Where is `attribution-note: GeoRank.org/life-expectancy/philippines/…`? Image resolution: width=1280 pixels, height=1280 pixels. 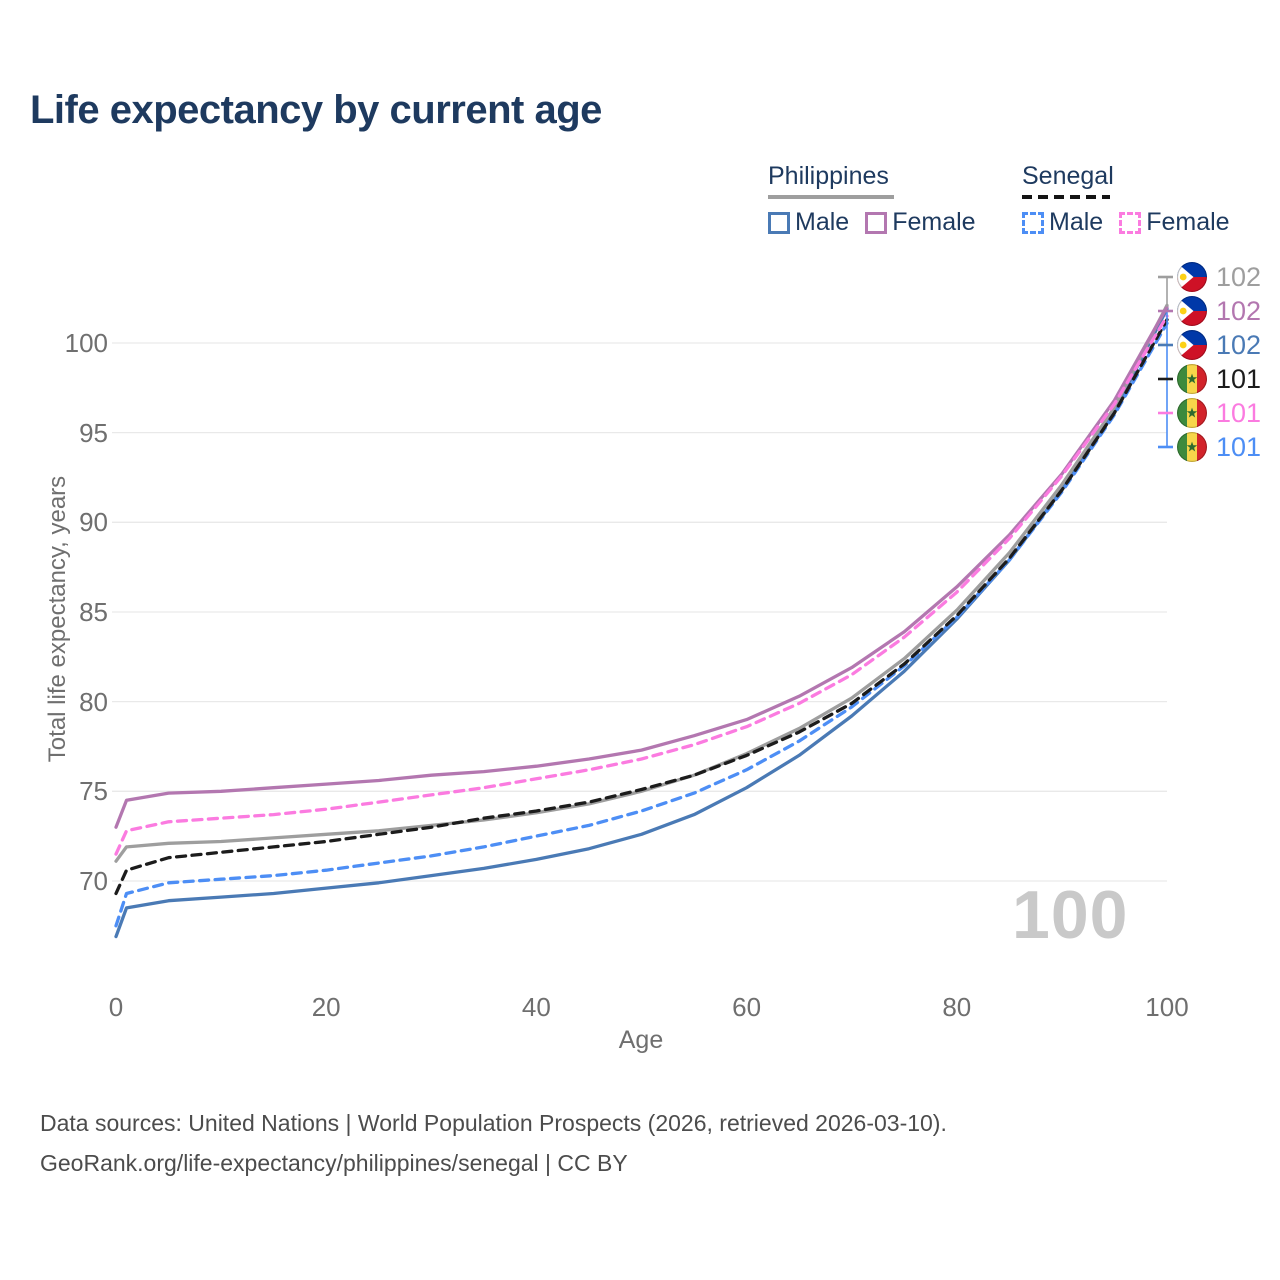
attribution-note: GeoRank.org/life-expectancy/philippines/… is located at coordinates (334, 1163).